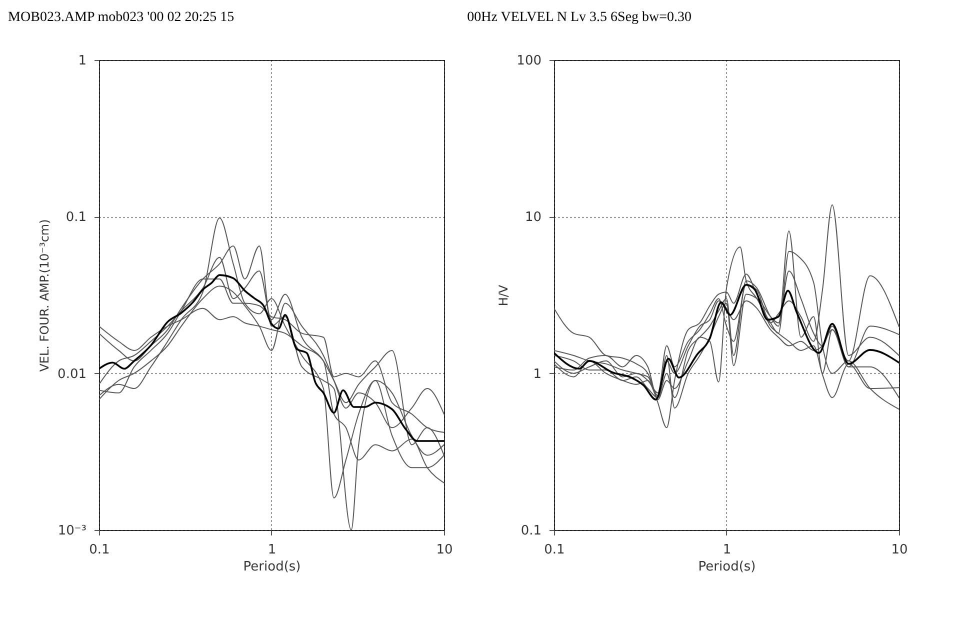  What do you see at coordinates (72, 531) in the screenshot?
I see `y-tick-label: 10⁻³` at bounding box center [72, 531].